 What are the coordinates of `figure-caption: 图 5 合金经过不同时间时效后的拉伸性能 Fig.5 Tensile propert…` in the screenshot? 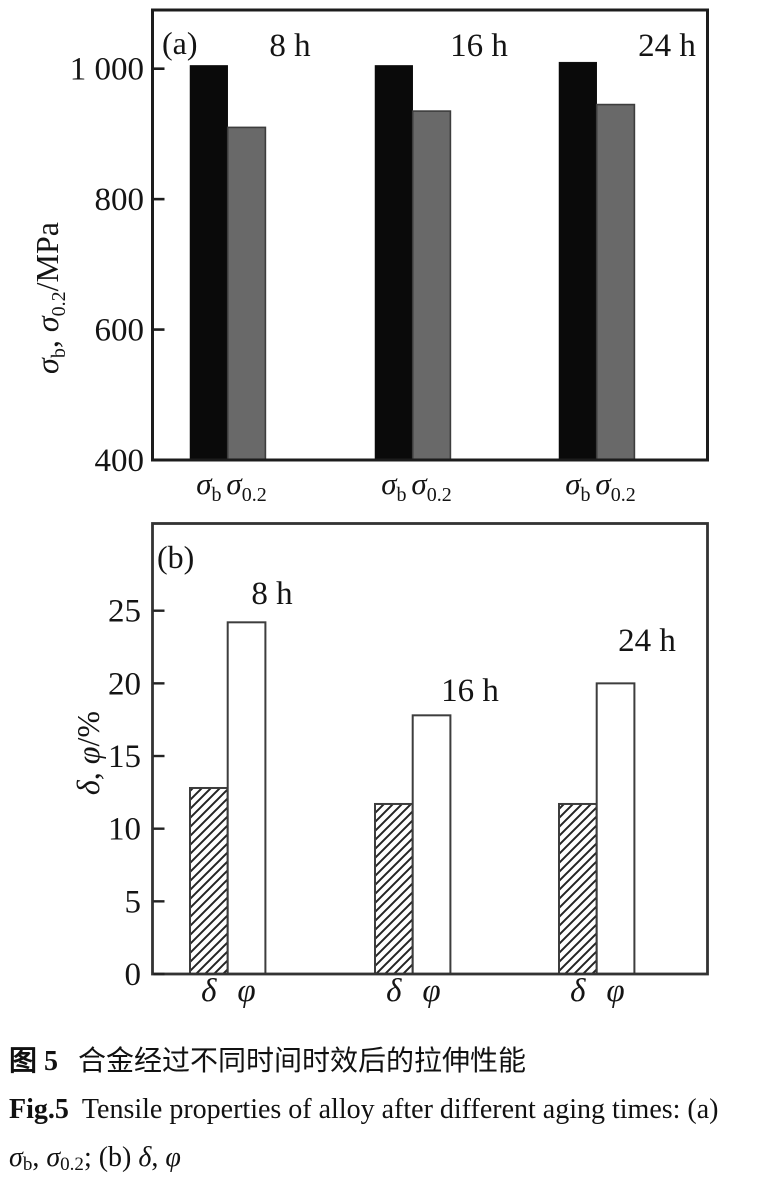 It's located at (381, 1105).